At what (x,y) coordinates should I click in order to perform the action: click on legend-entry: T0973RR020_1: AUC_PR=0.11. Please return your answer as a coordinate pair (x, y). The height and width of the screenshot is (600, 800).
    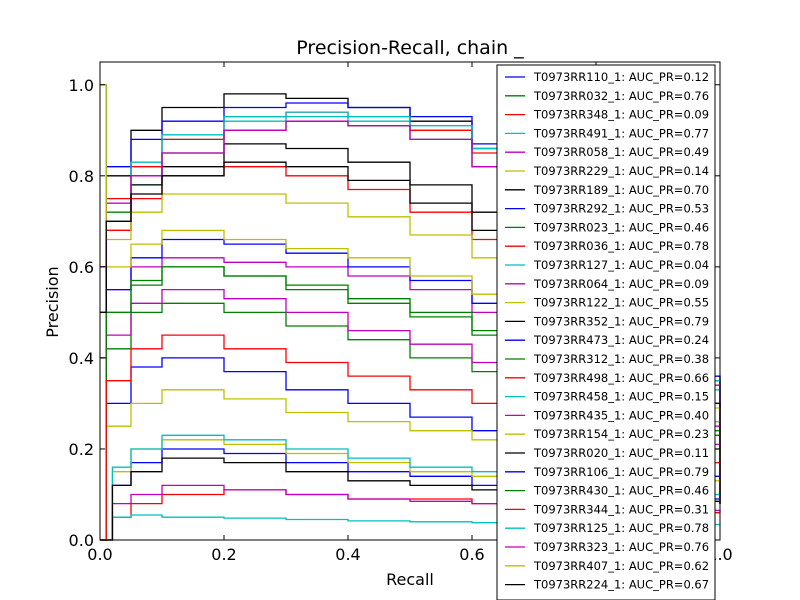
    Looking at the image, I should click on (621, 453).